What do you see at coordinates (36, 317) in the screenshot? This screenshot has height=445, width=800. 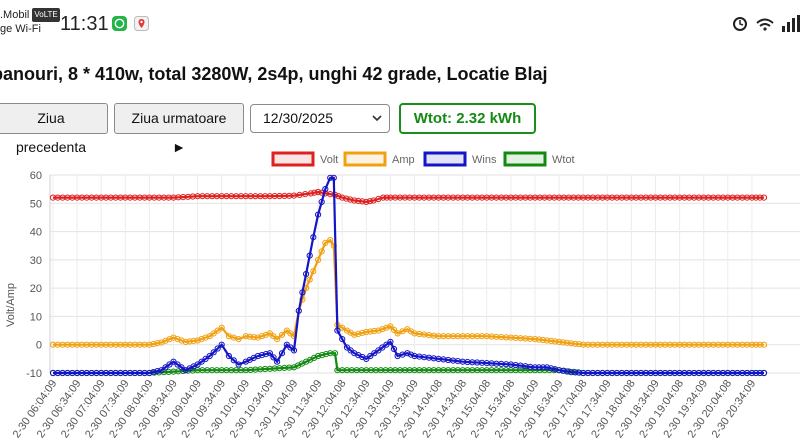 I see `y-tick-label: 10` at bounding box center [36, 317].